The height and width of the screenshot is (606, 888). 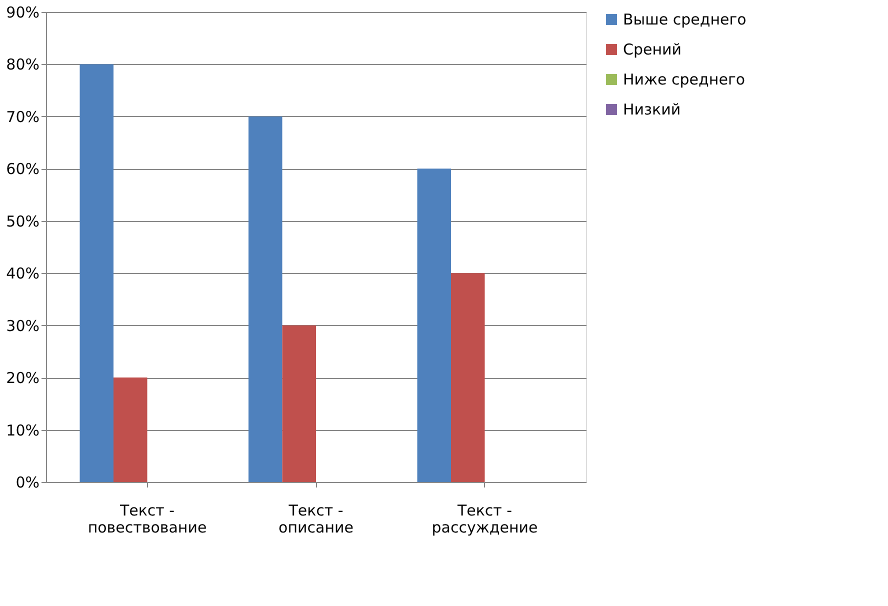 What do you see at coordinates (23, 169) in the screenshot?
I see `y-tick-label: 60%` at bounding box center [23, 169].